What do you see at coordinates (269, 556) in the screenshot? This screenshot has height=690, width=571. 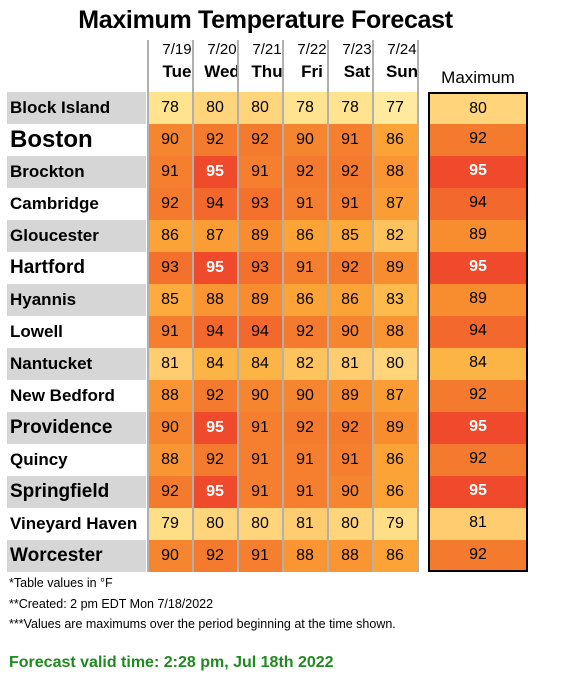 I see `table-row: Worcester 90 92 91 88 88 86 92` at bounding box center [269, 556].